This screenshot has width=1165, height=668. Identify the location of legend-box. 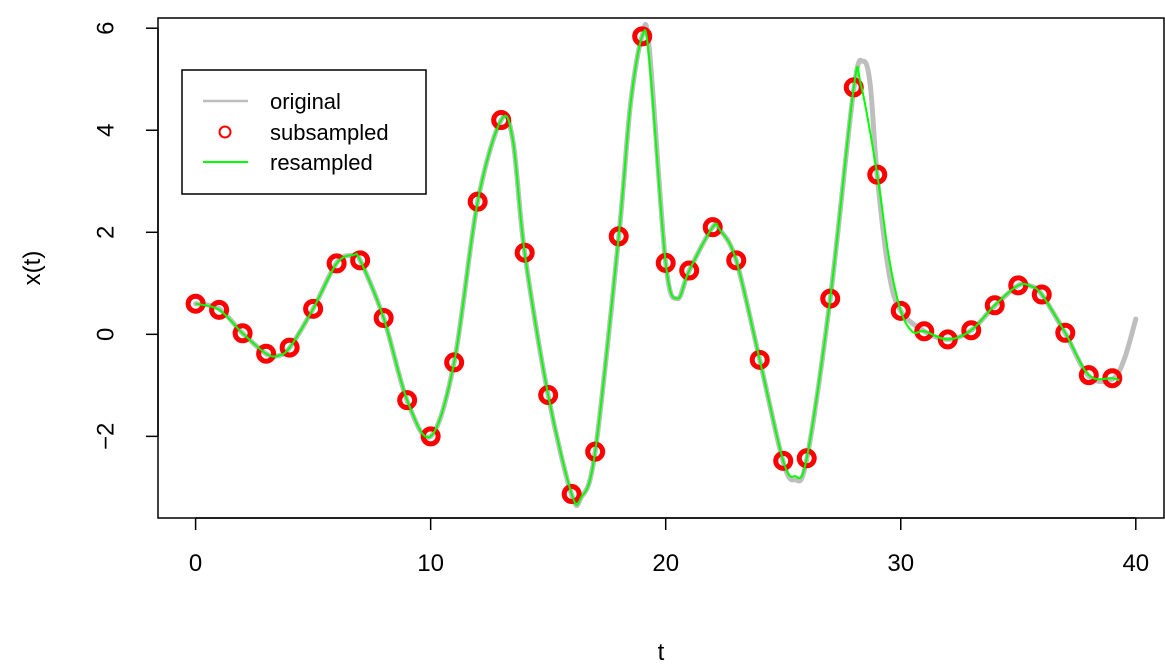
(304, 132).